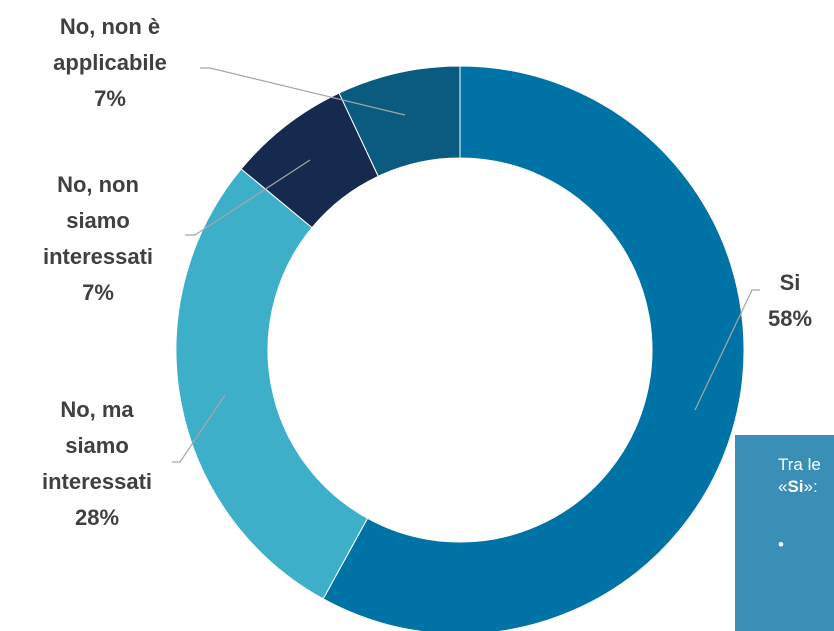 The width and height of the screenshot is (834, 631). Describe the element at coordinates (810, 486) in the screenshot. I see `note-text: »:` at that location.